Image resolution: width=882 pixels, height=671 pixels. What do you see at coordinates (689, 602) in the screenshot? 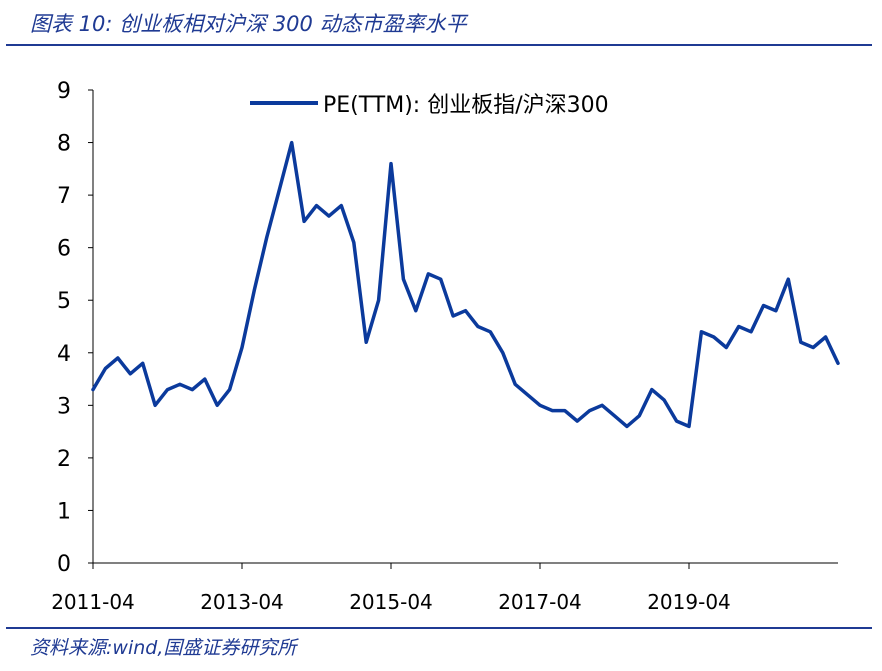
I see `x-tick-label: 2019-04` at bounding box center [689, 602].